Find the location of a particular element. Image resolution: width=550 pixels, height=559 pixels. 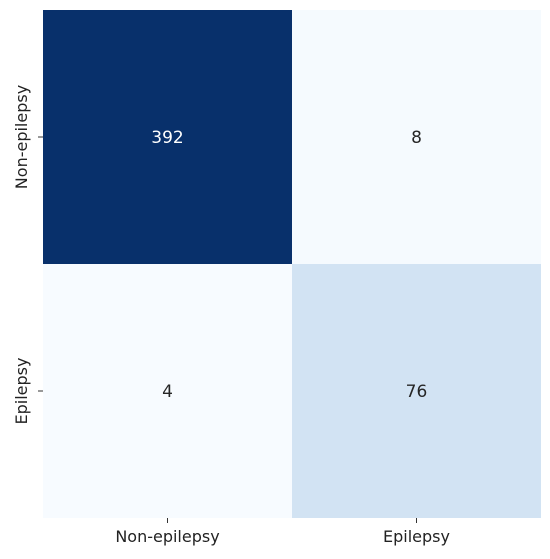

cell-value-label: 76 is located at coordinates (417, 392).